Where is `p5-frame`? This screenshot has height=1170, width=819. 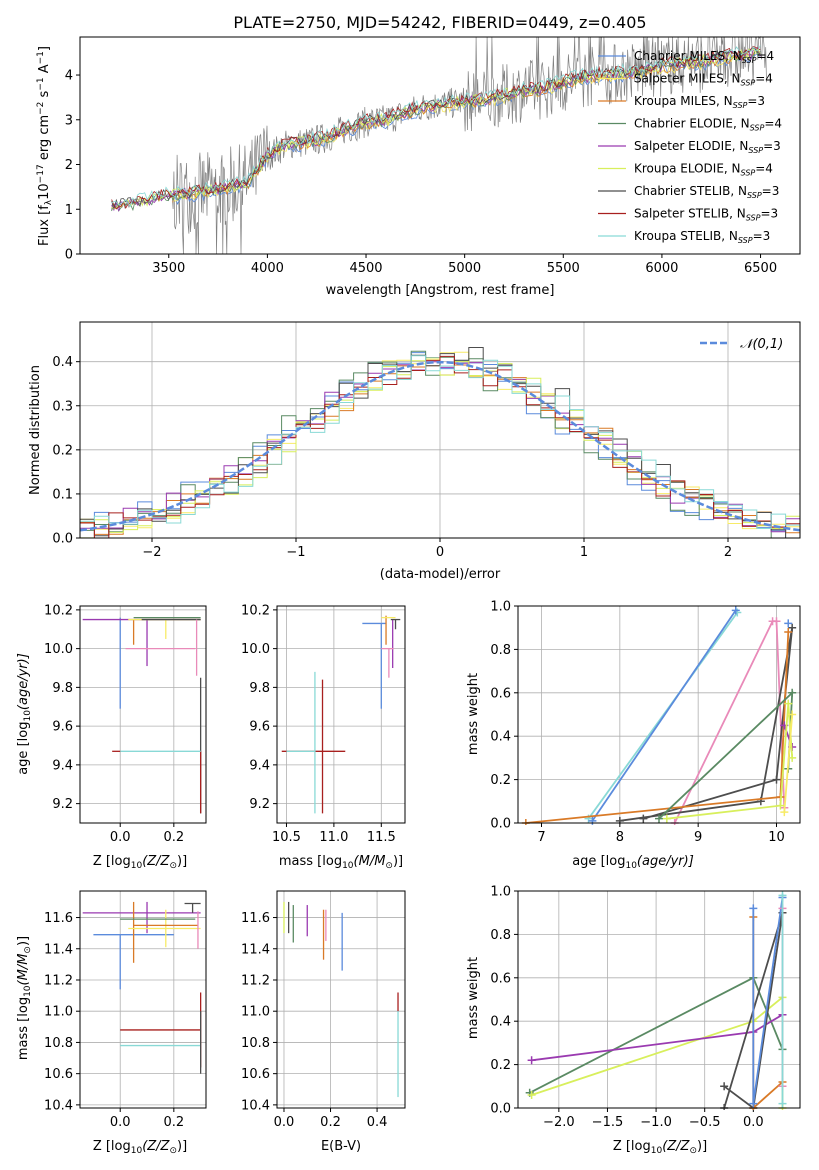 p5-frame is located at coordinates (659, 714).